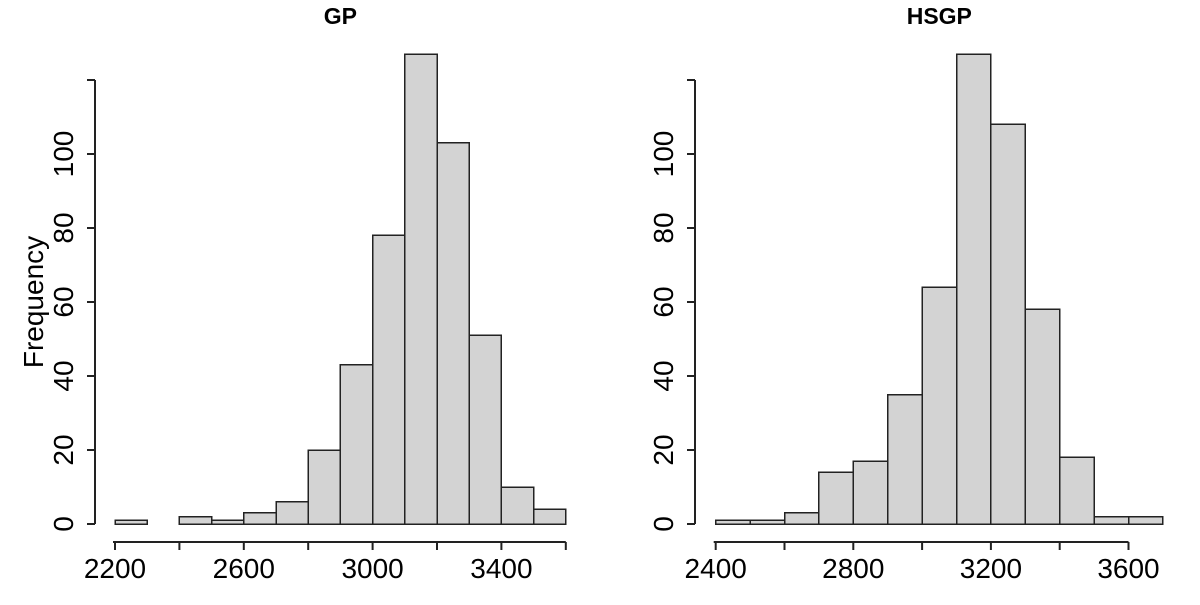 This screenshot has height=605, width=1200. I want to click on y-axis-label: Frequency, so click(33, 302).